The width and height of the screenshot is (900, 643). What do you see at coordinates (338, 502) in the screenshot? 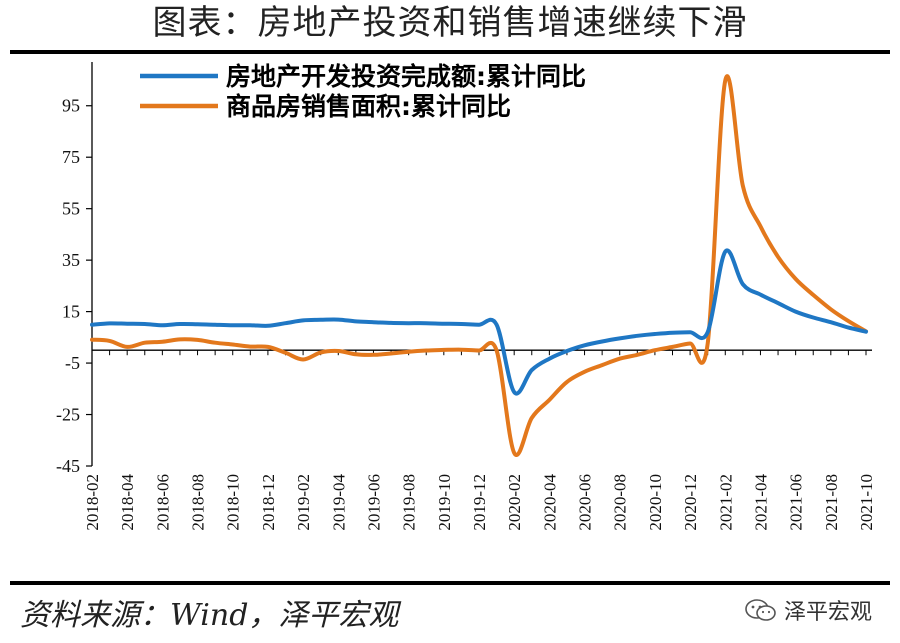
I see `x-tick-label: 2019-04` at bounding box center [338, 502].